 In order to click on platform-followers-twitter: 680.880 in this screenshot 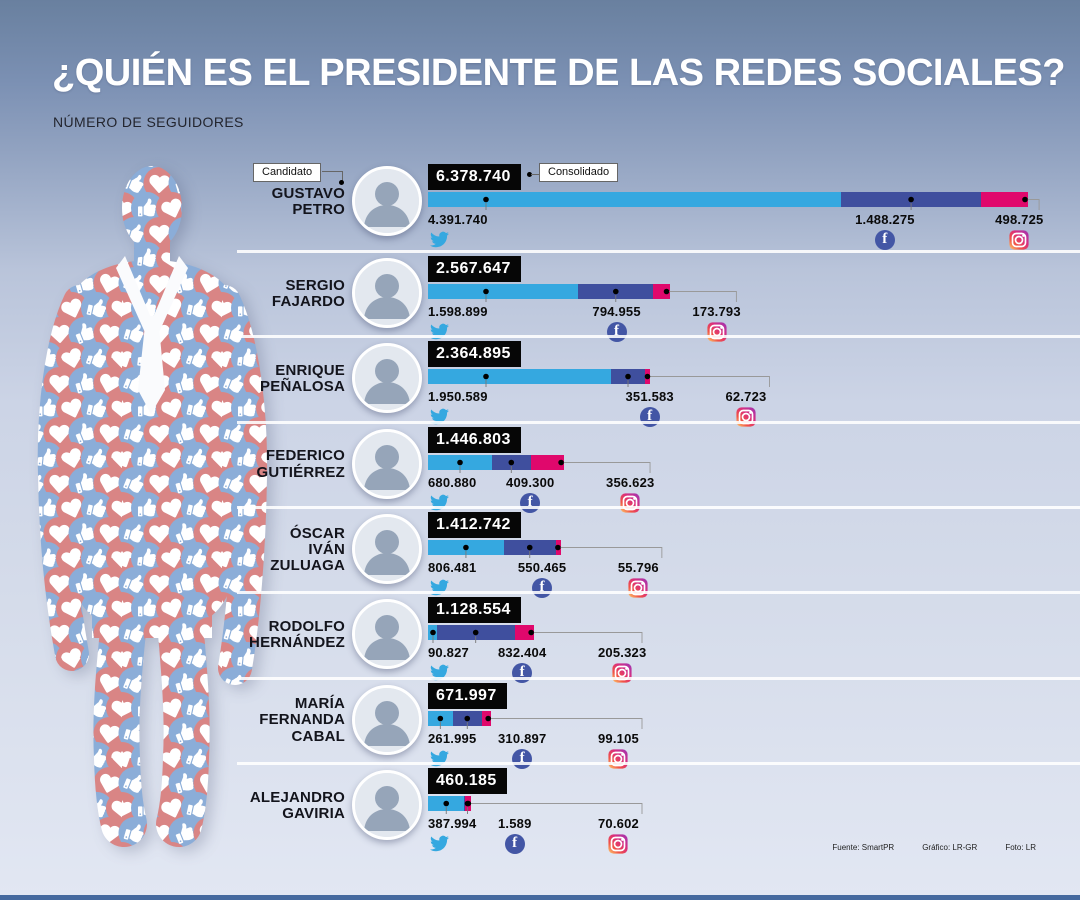, I will do `click(452, 495)`.